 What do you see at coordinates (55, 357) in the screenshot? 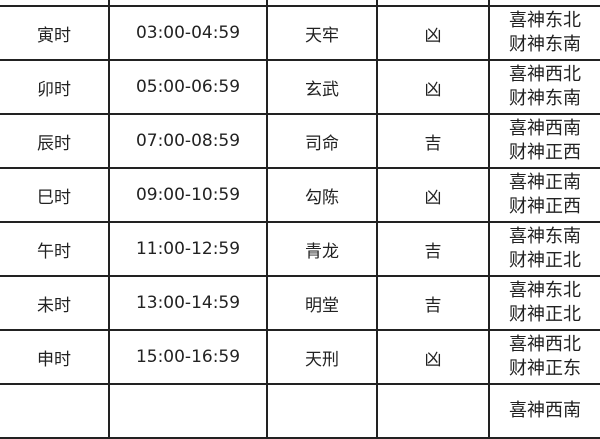
I see `shichen-cell: 申时` at bounding box center [55, 357].